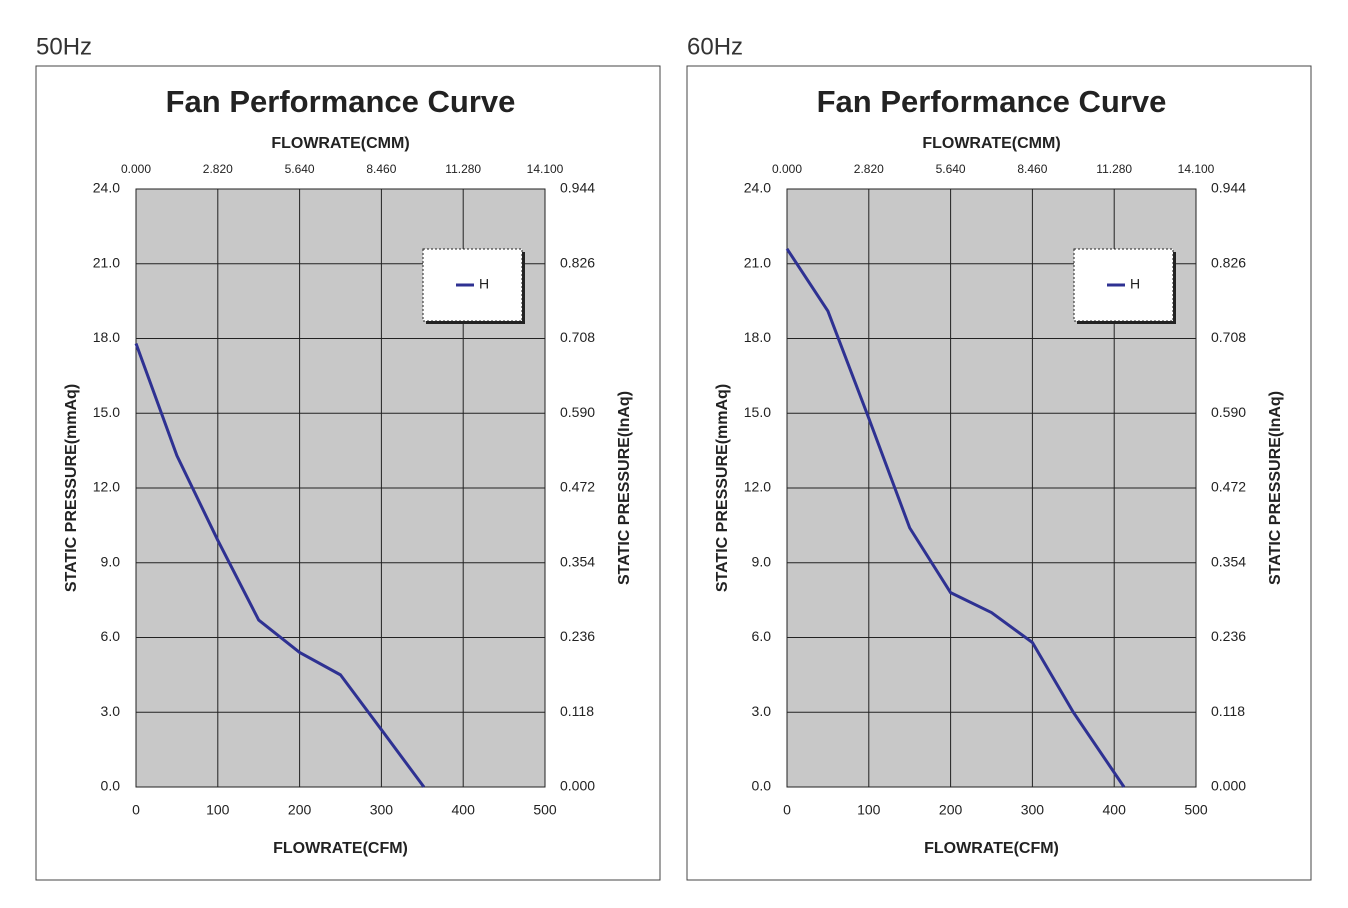 Image resolution: width=1348 pixels, height=908 pixels. What do you see at coordinates (715, 46) in the screenshot?
I see `heading: 60Hz` at bounding box center [715, 46].